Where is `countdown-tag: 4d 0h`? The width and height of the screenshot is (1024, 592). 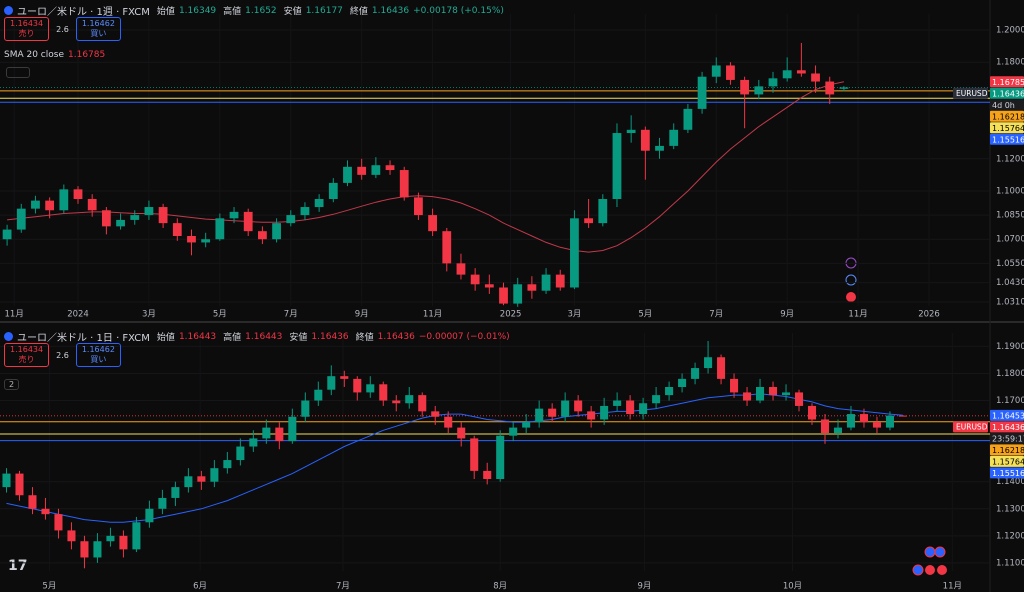
countdown-tag: 4d 0h is located at coordinates (1003, 105).